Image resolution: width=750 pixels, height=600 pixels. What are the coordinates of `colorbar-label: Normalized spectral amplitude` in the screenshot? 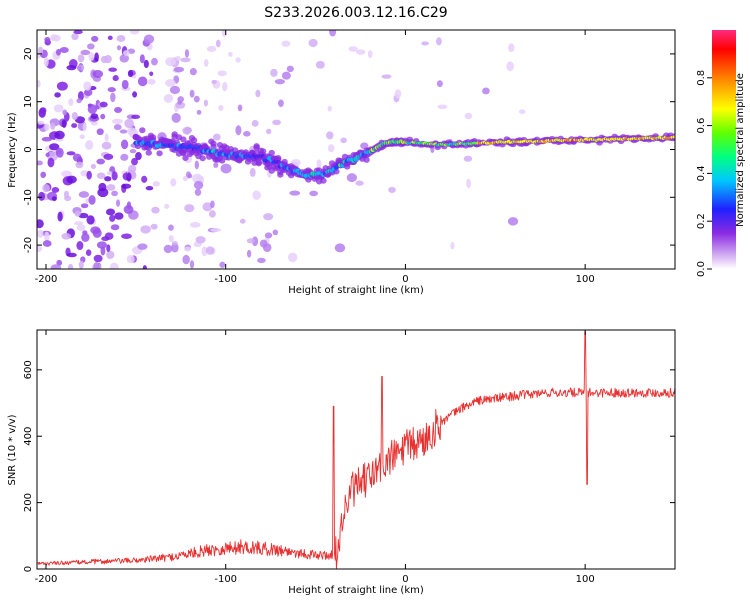 It's located at (740, 150).